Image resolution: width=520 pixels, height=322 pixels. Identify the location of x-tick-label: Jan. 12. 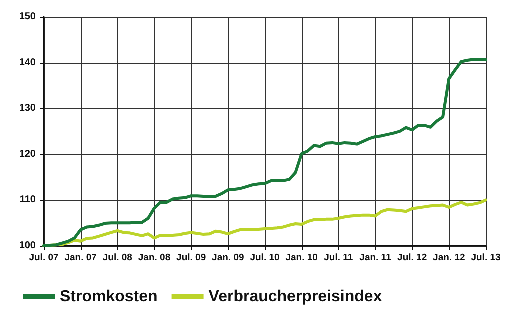
(449, 258).